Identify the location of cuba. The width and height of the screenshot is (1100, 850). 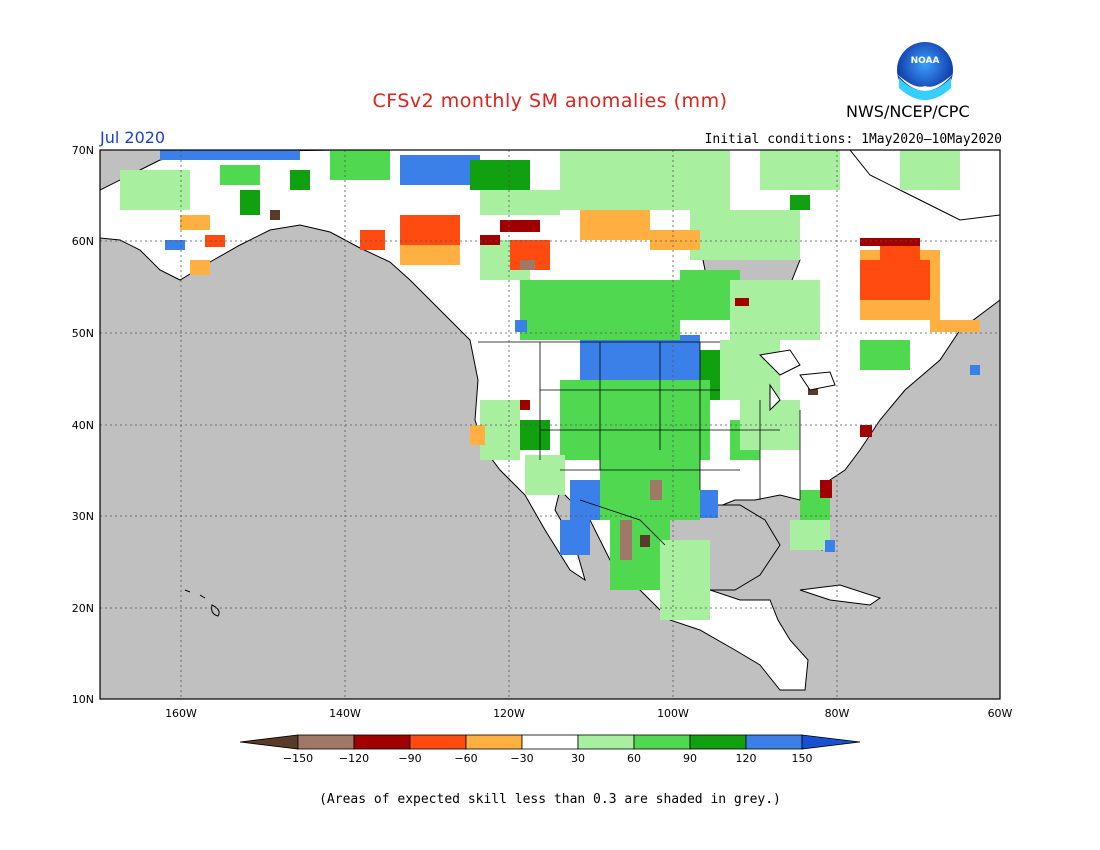
(840, 595).